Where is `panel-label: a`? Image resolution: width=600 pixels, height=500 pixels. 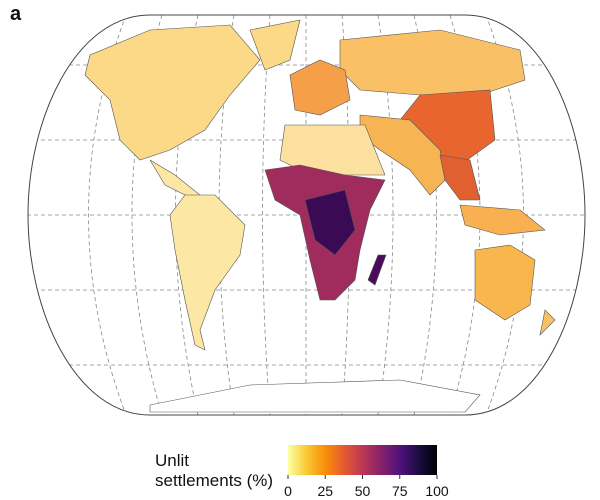 panel-label: a is located at coordinates (16, 14).